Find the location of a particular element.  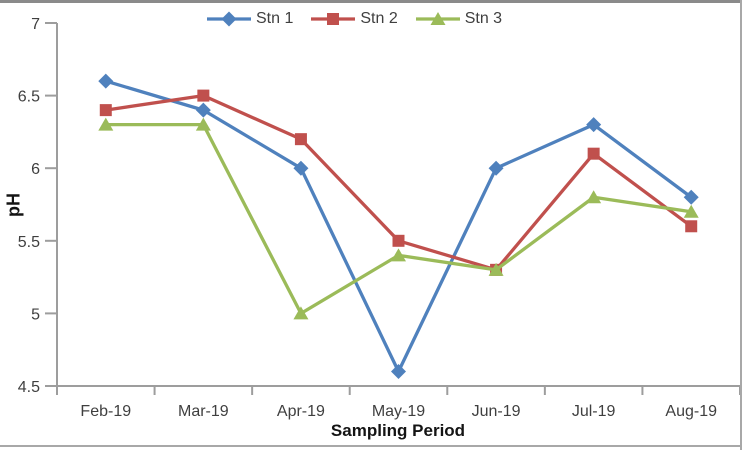

legend-item-stn-3: Stn 3 is located at coordinates (458, 19).